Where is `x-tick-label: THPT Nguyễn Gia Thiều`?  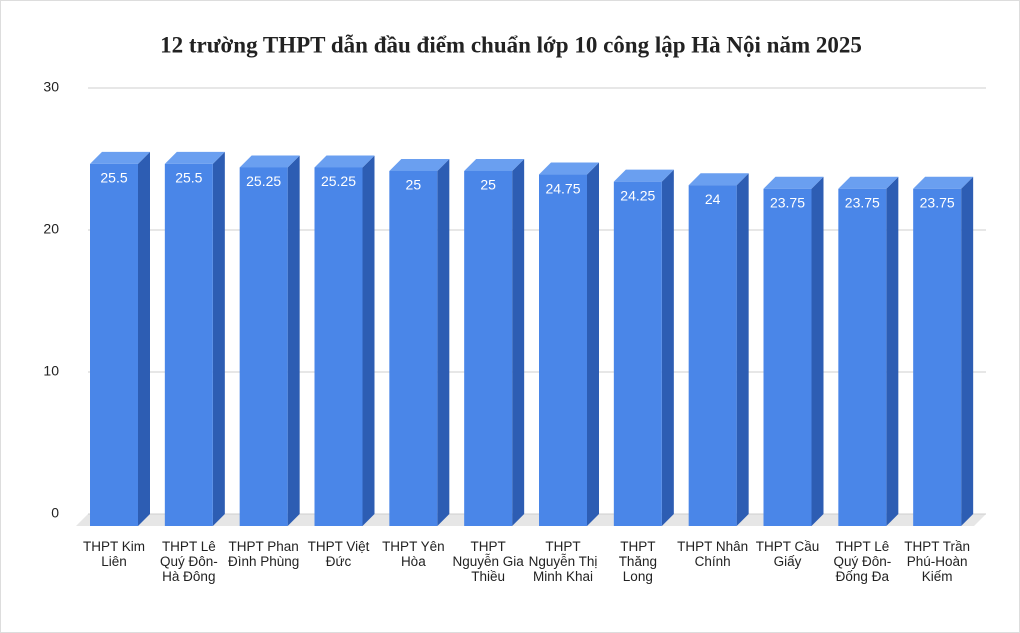
x-tick-label: THPT Nguyễn Gia Thiều is located at coordinates (488, 561).